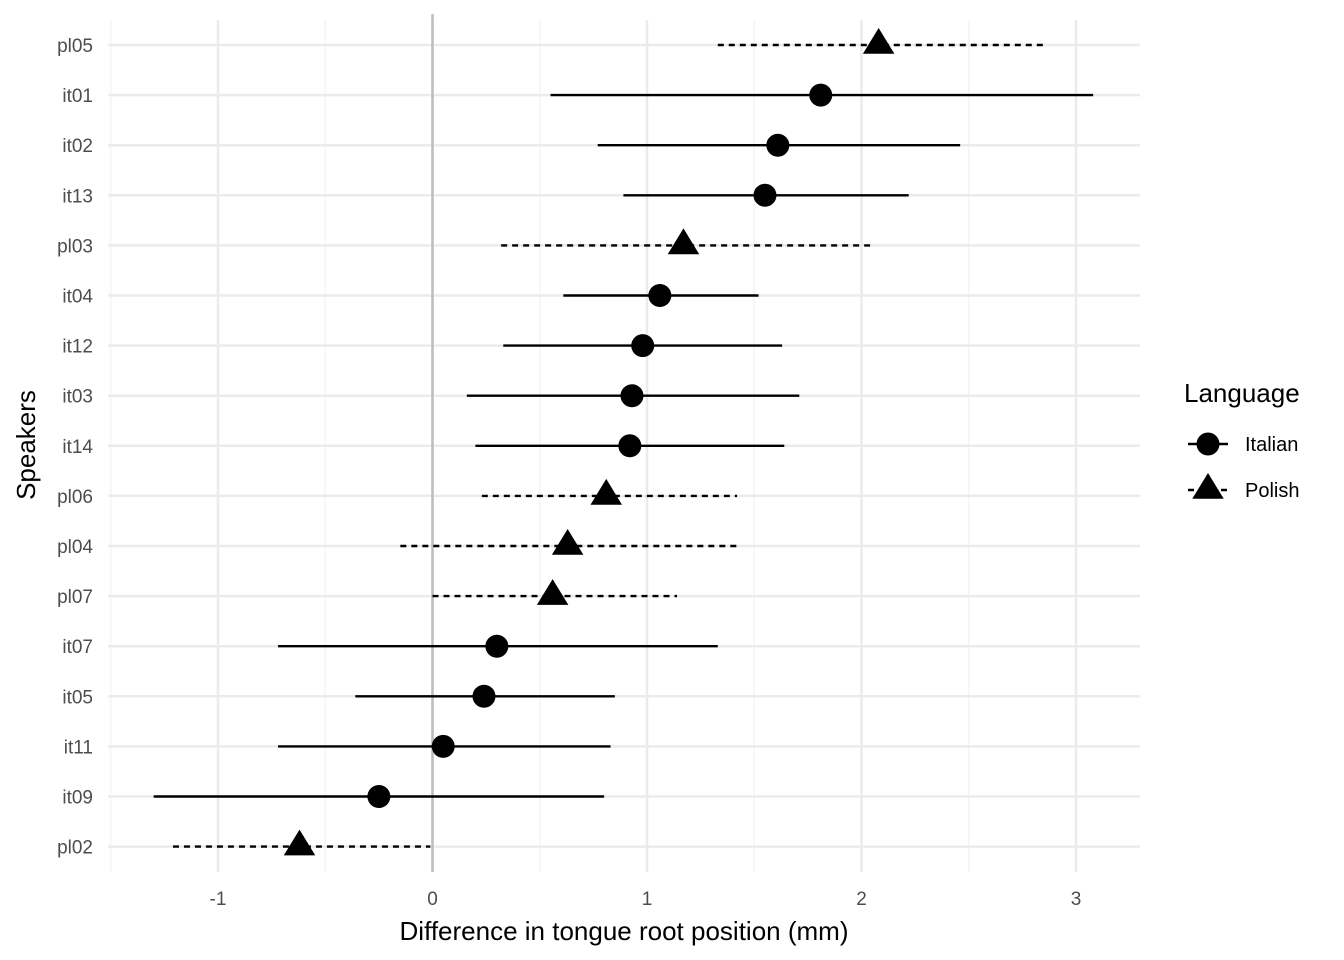  What do you see at coordinates (878, 41) in the screenshot?
I see `point-pl05` at bounding box center [878, 41].